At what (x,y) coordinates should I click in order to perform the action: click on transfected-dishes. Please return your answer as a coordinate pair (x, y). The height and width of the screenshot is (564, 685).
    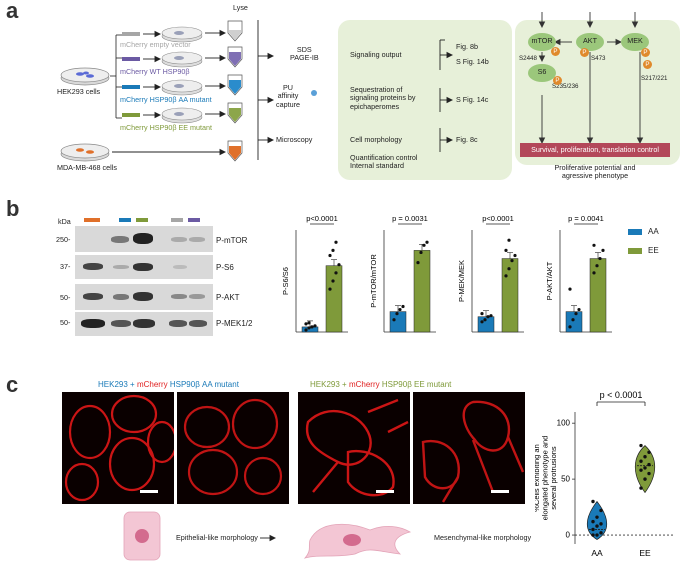
    Looking at the image, I should click on (182, 75).